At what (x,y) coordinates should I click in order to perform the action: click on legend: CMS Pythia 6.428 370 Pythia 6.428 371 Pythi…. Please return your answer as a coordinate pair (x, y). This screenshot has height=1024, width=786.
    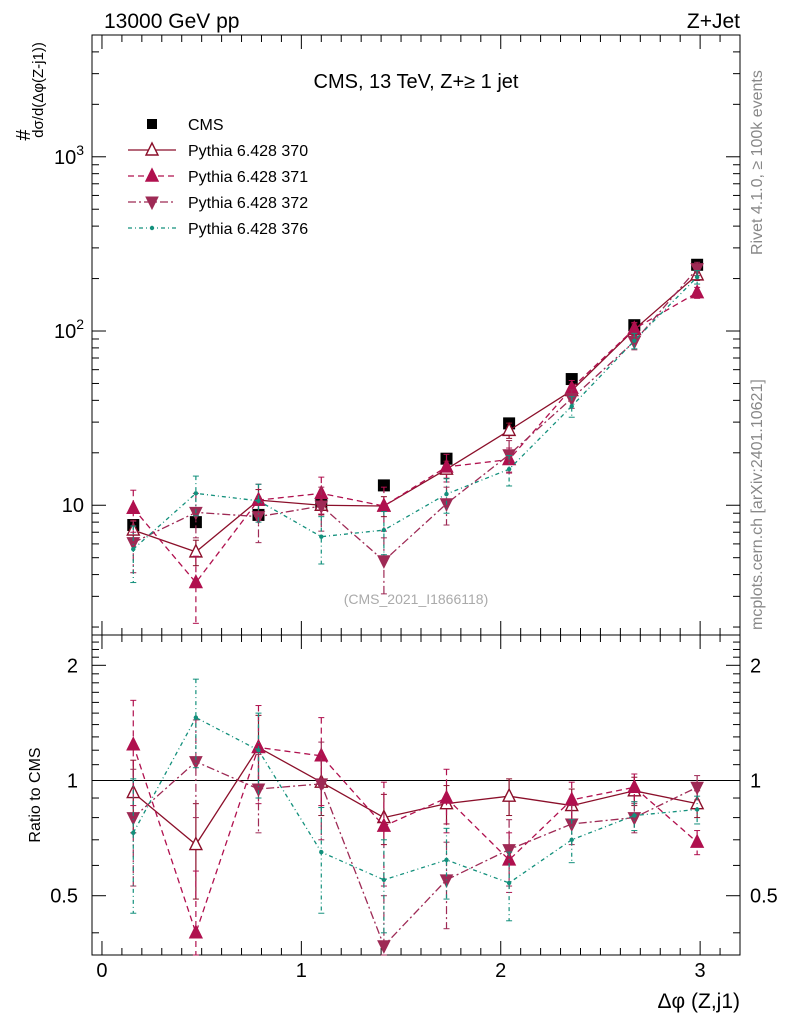
    Looking at the image, I should click on (218, 177).